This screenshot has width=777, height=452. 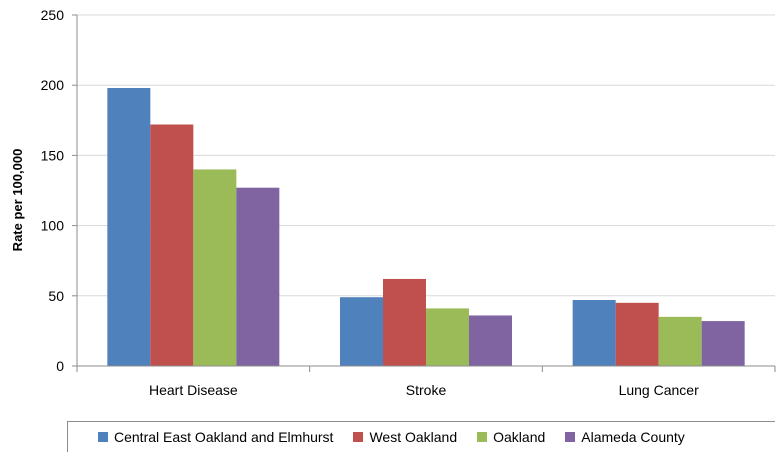 I want to click on y-tick-labels: 0 50 100 150 200 250, so click(x=53, y=190).